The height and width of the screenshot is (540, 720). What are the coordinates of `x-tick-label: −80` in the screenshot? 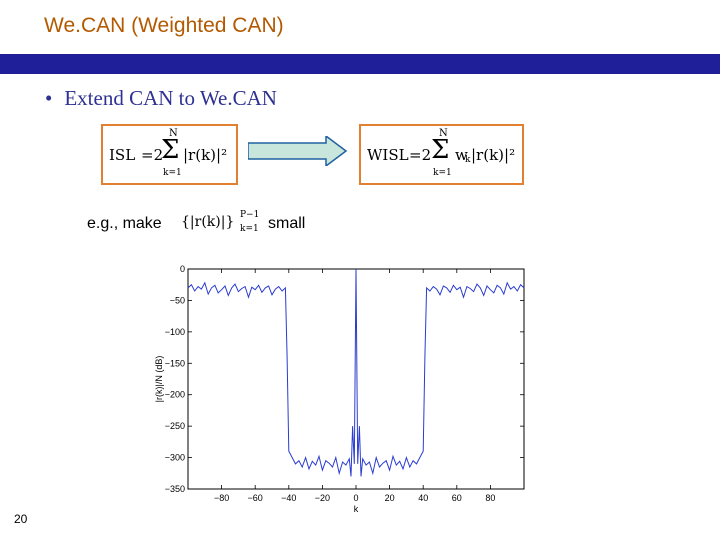 It's located at (221, 498).